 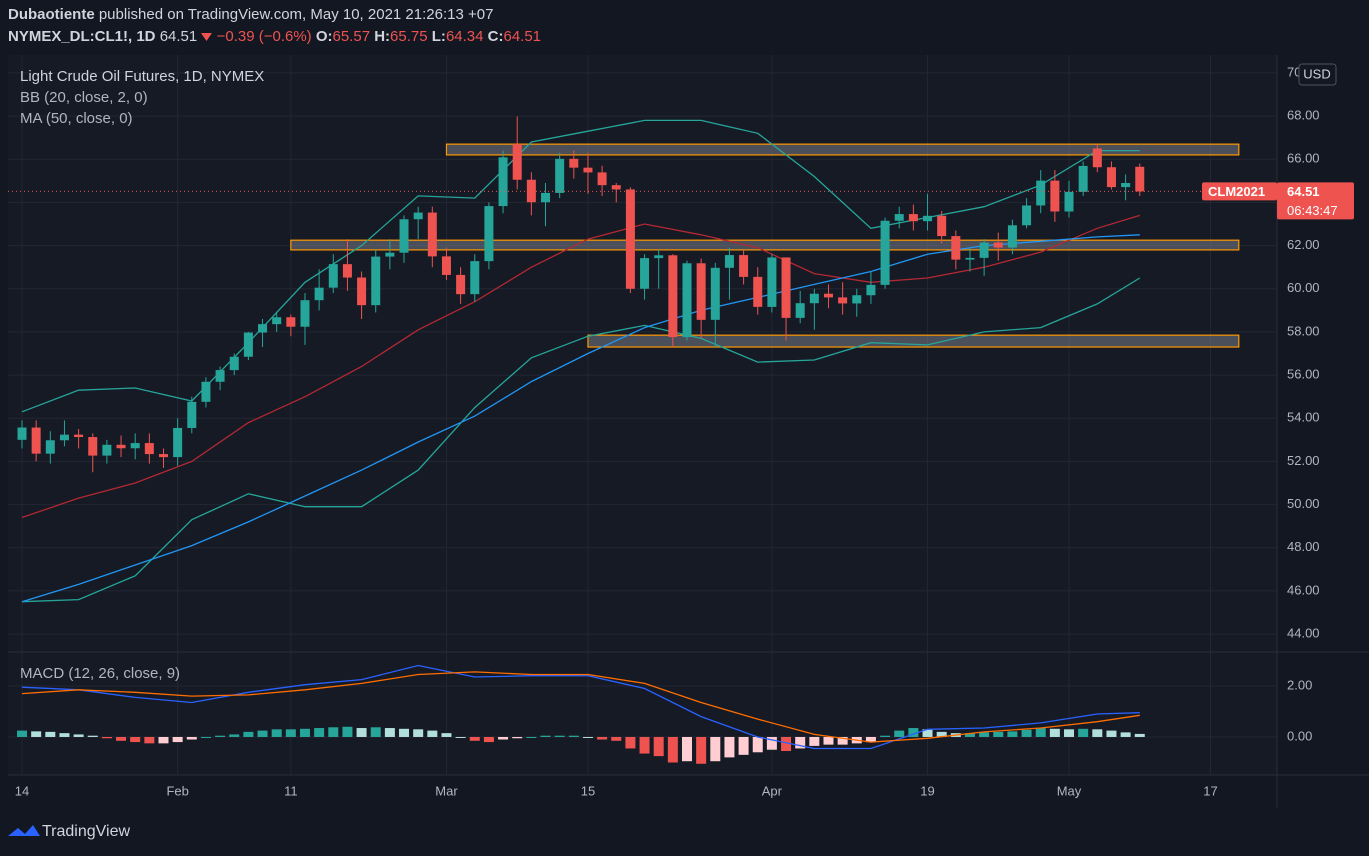 What do you see at coordinates (927, 790) in the screenshot?
I see `x-tick-label: 19` at bounding box center [927, 790].